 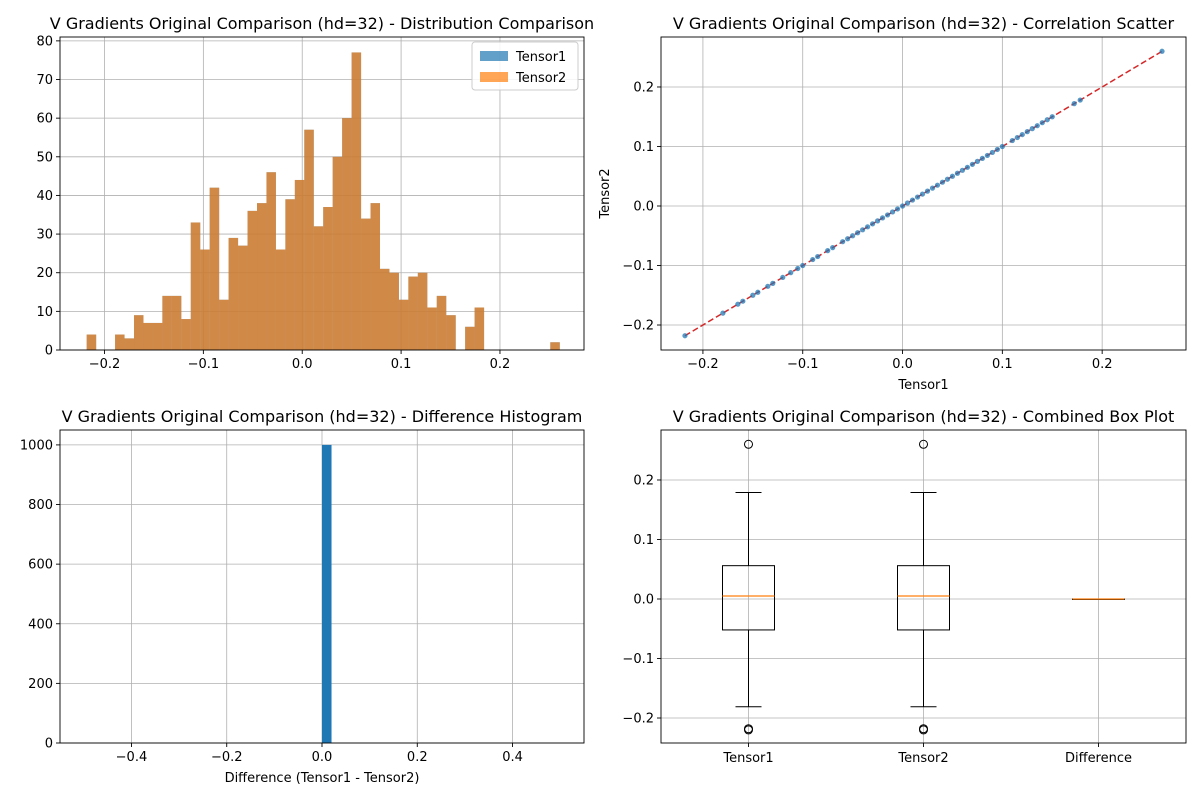 I want to click on y-tick-label: 0.2, so click(x=643, y=87).